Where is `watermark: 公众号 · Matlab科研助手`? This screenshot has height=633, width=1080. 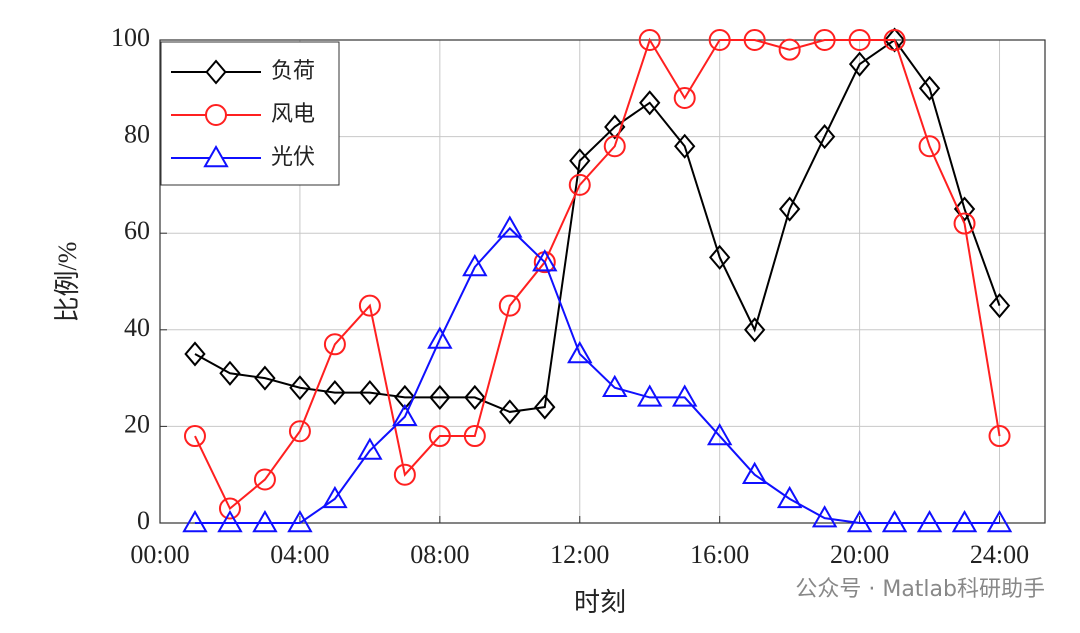
watermark: 公众号 · Matlab科研助手 is located at coordinates (920, 589).